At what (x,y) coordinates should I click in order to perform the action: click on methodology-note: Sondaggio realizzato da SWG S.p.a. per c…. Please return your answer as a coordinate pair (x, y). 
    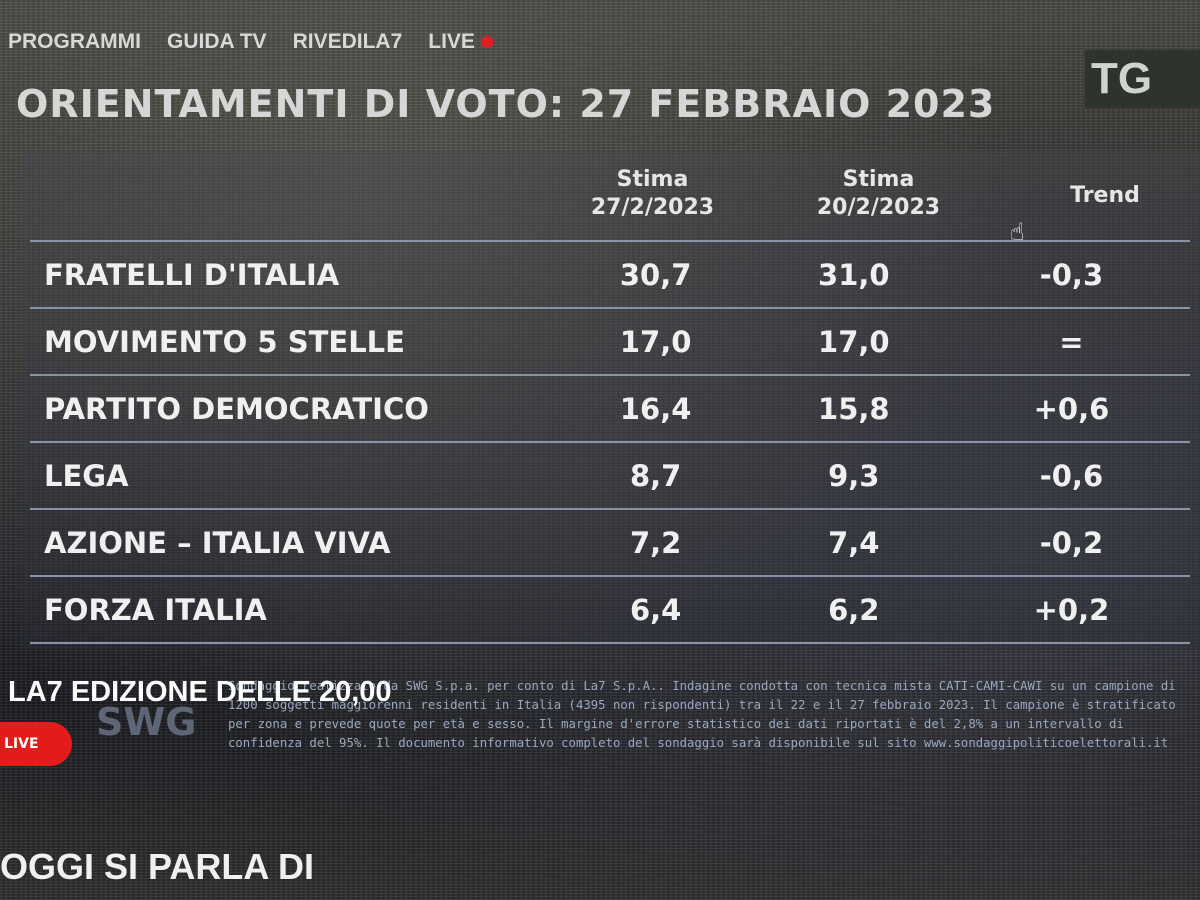
    Looking at the image, I should click on (702, 714).